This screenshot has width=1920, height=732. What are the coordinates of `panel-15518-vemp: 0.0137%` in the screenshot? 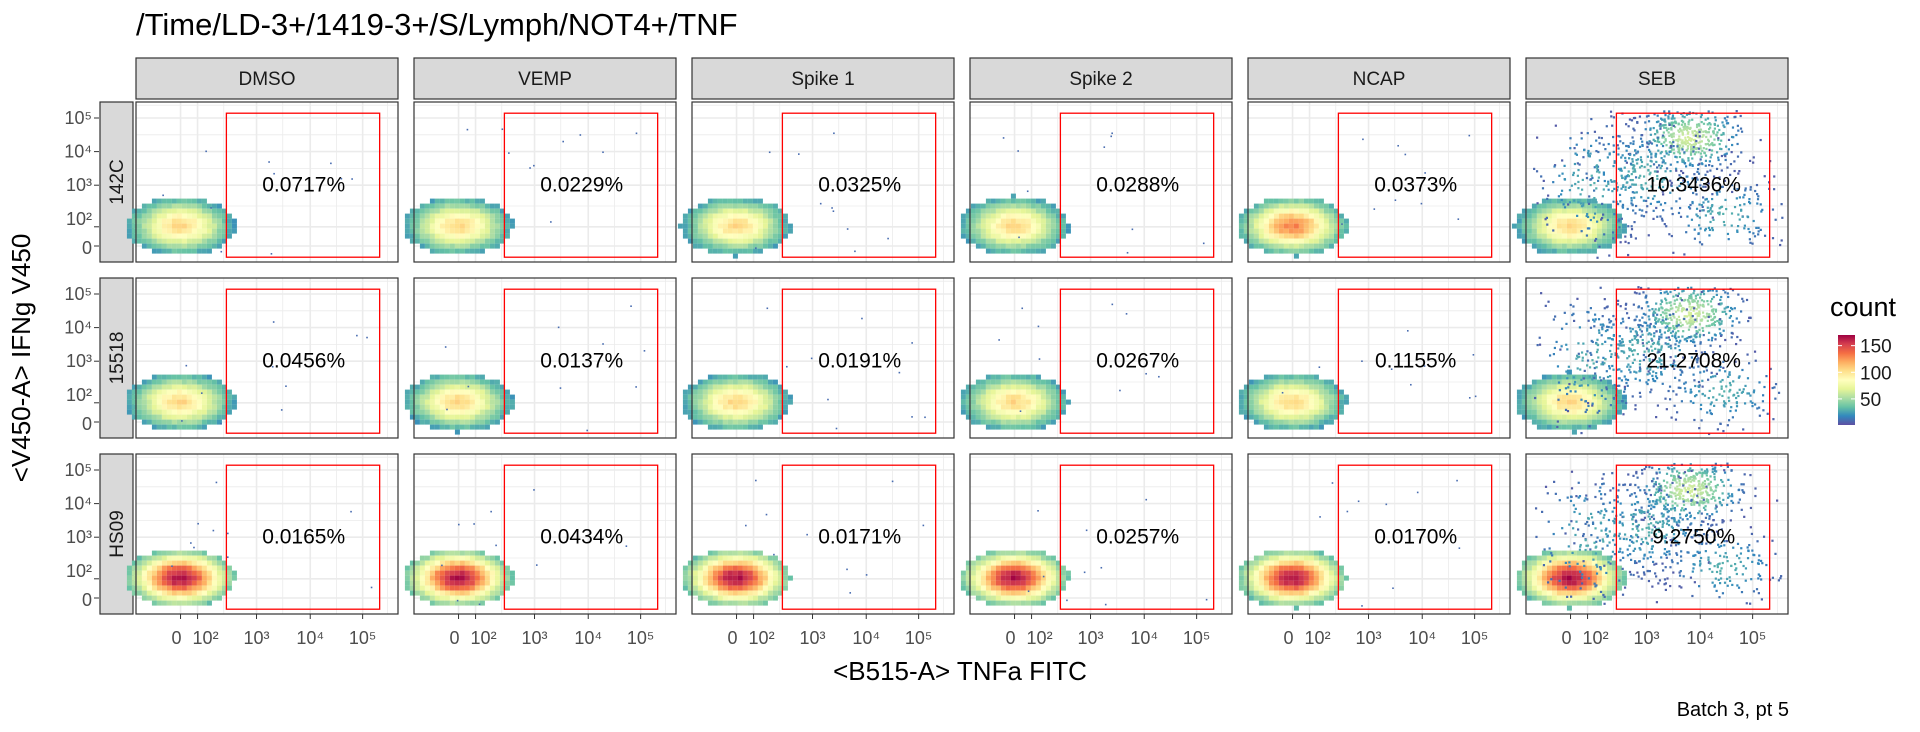 It's located at (540, 358).